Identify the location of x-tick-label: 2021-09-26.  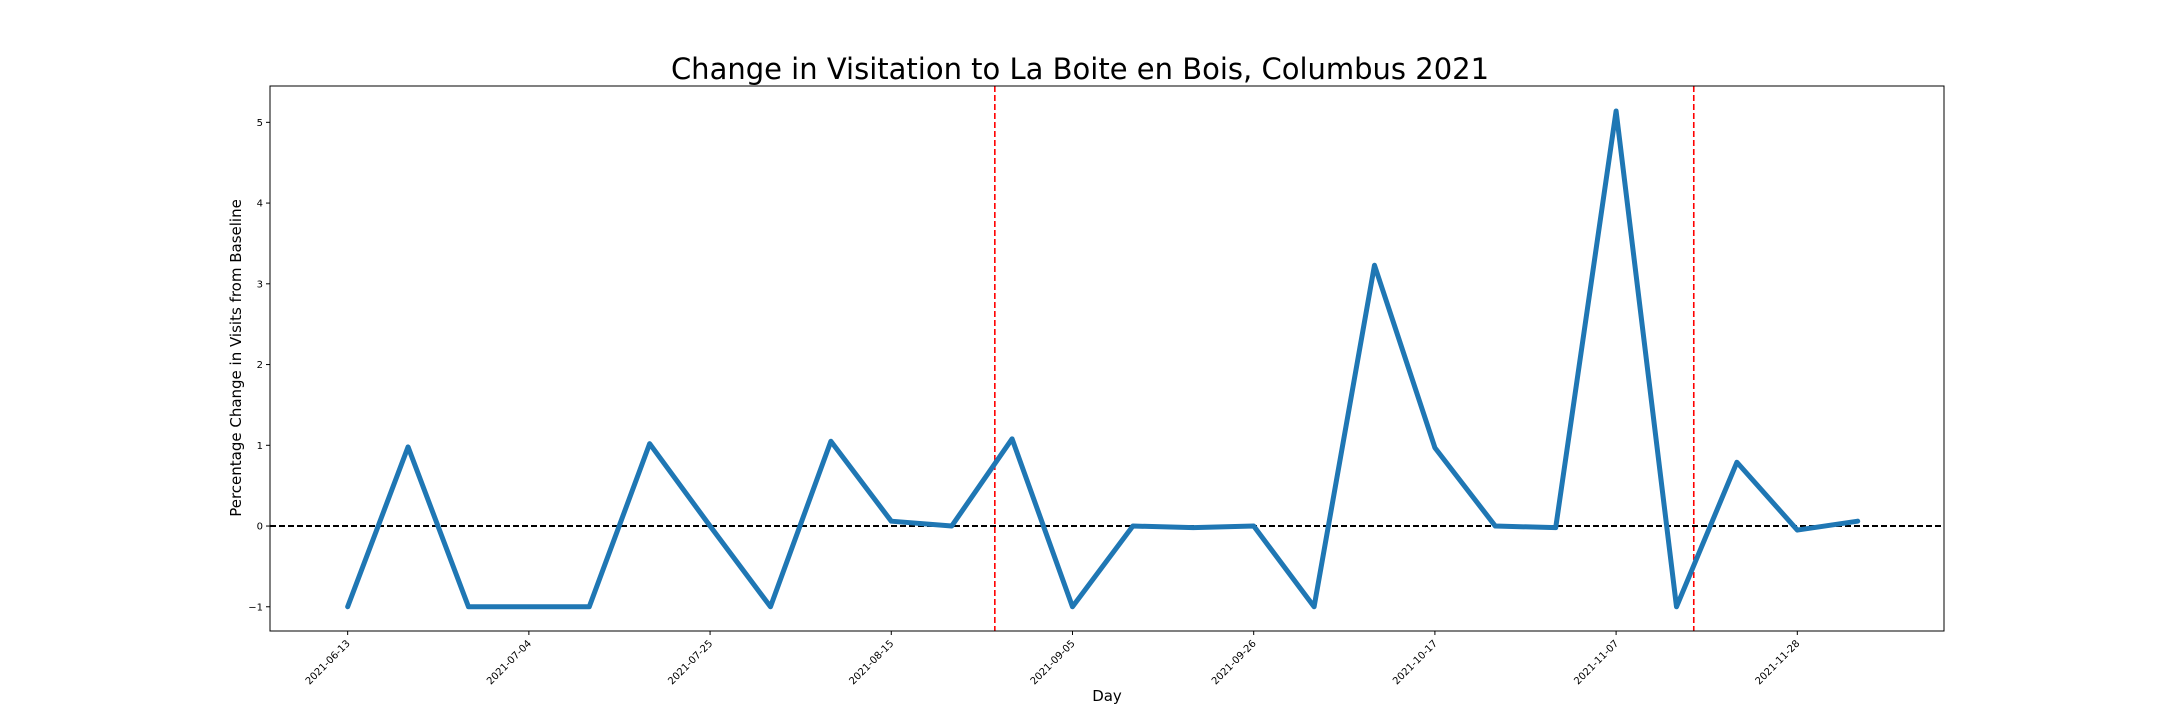
(1234, 662).